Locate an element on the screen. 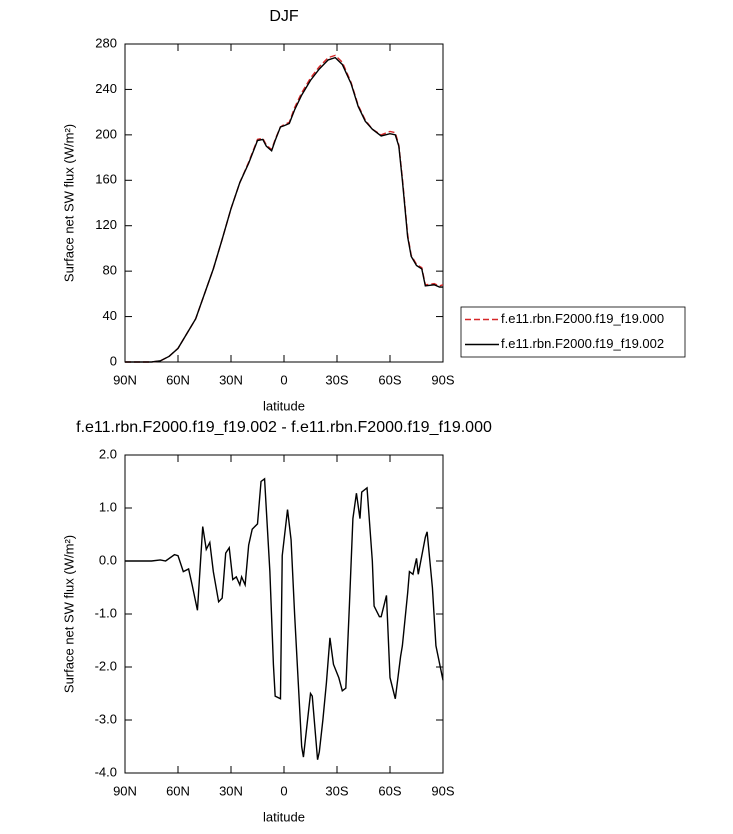 This screenshot has width=733, height=834. y-tick-label: -2.0 is located at coordinates (106, 665).